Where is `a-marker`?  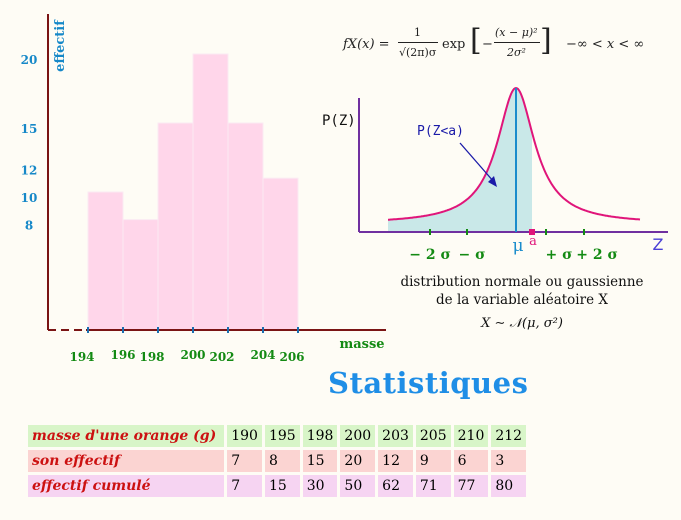 a-marker is located at coordinates (532, 232).